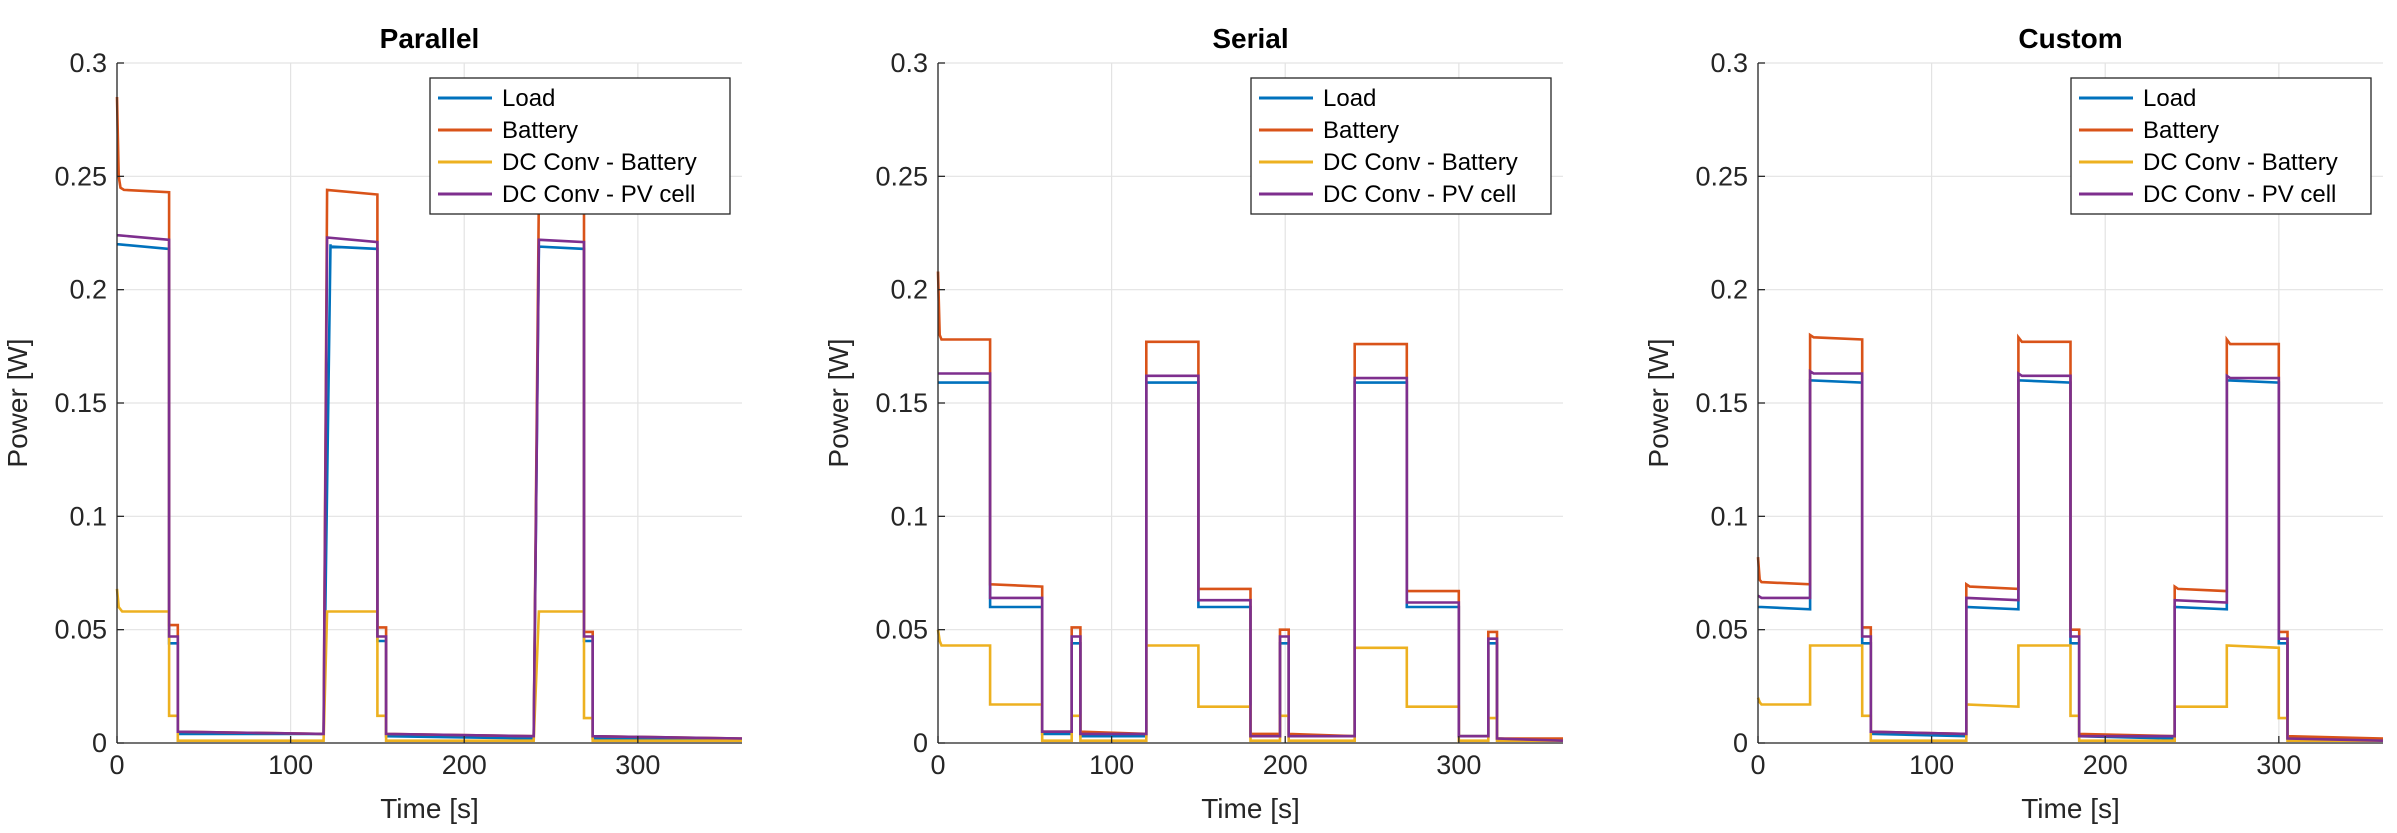 The image size is (2397, 833). Describe the element at coordinates (2070, 38) in the screenshot. I see `chart-title: Custom` at that location.